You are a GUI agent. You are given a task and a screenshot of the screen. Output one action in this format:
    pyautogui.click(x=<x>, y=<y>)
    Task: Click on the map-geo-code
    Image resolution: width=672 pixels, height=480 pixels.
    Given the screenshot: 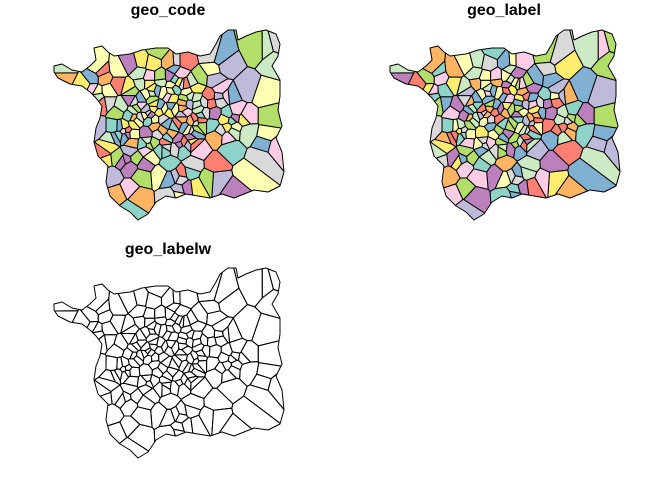 What is the action you would take?
    pyautogui.click(x=169, y=125)
    